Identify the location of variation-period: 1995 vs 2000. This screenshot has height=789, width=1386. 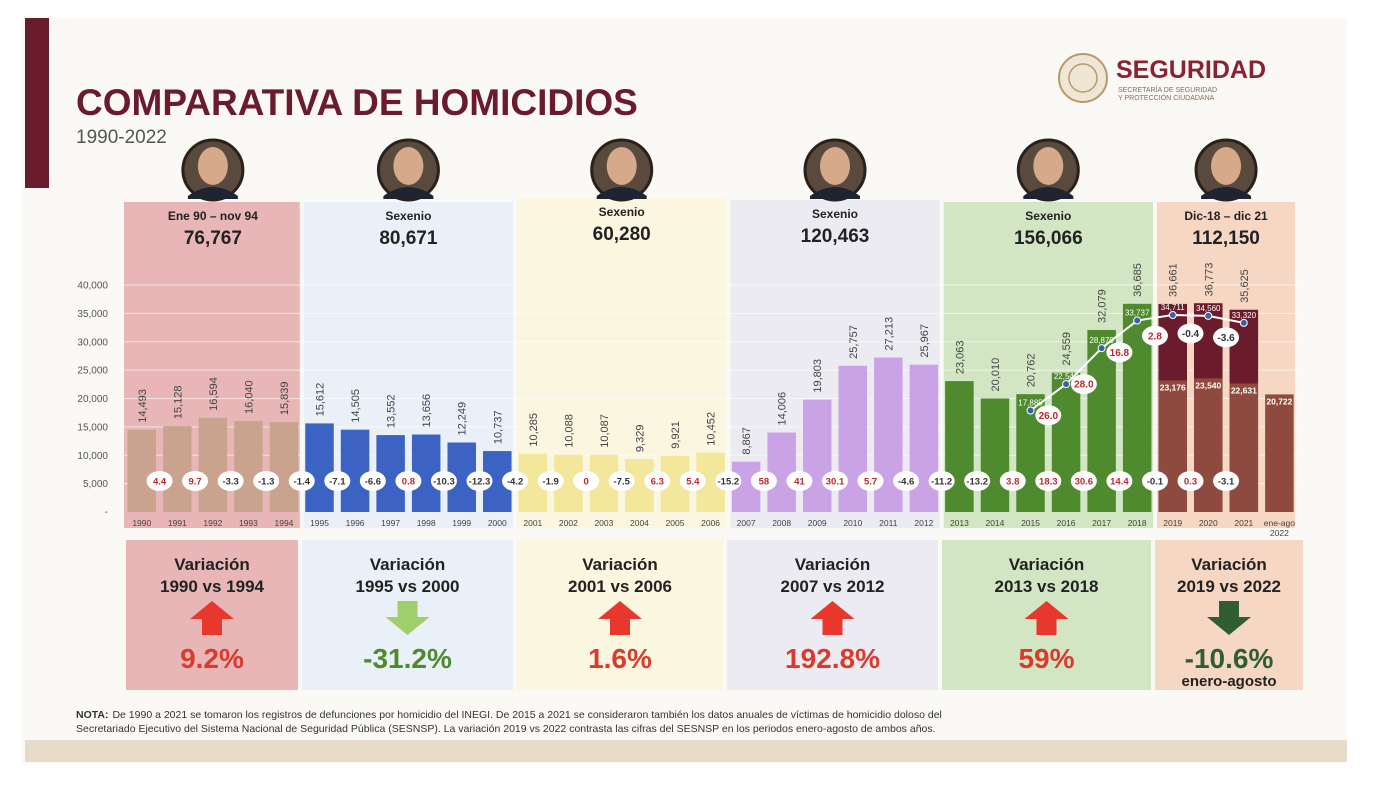
(408, 586).